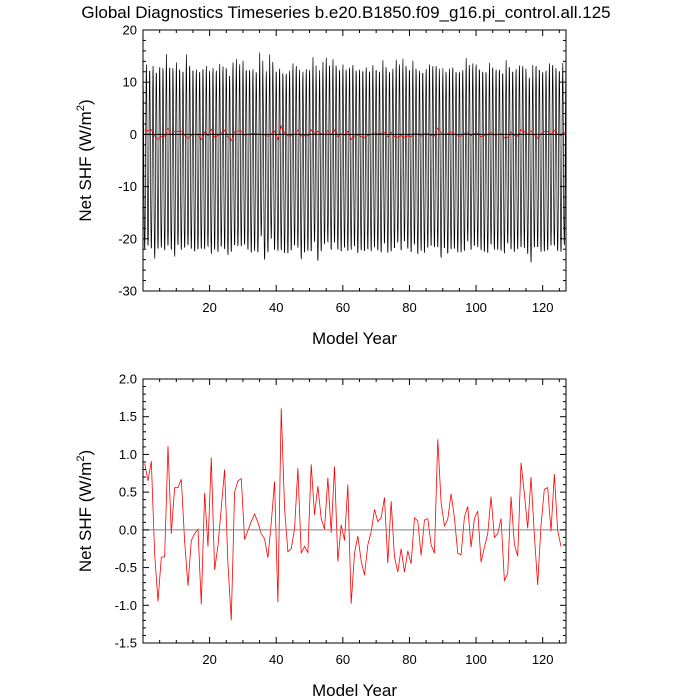  I want to click on y-tick-label: 2.0, so click(128, 379).